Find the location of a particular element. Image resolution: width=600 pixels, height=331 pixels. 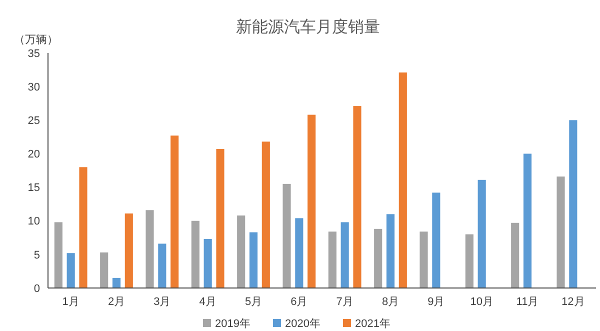

x-tick-label: 11月 is located at coordinates (527, 302).